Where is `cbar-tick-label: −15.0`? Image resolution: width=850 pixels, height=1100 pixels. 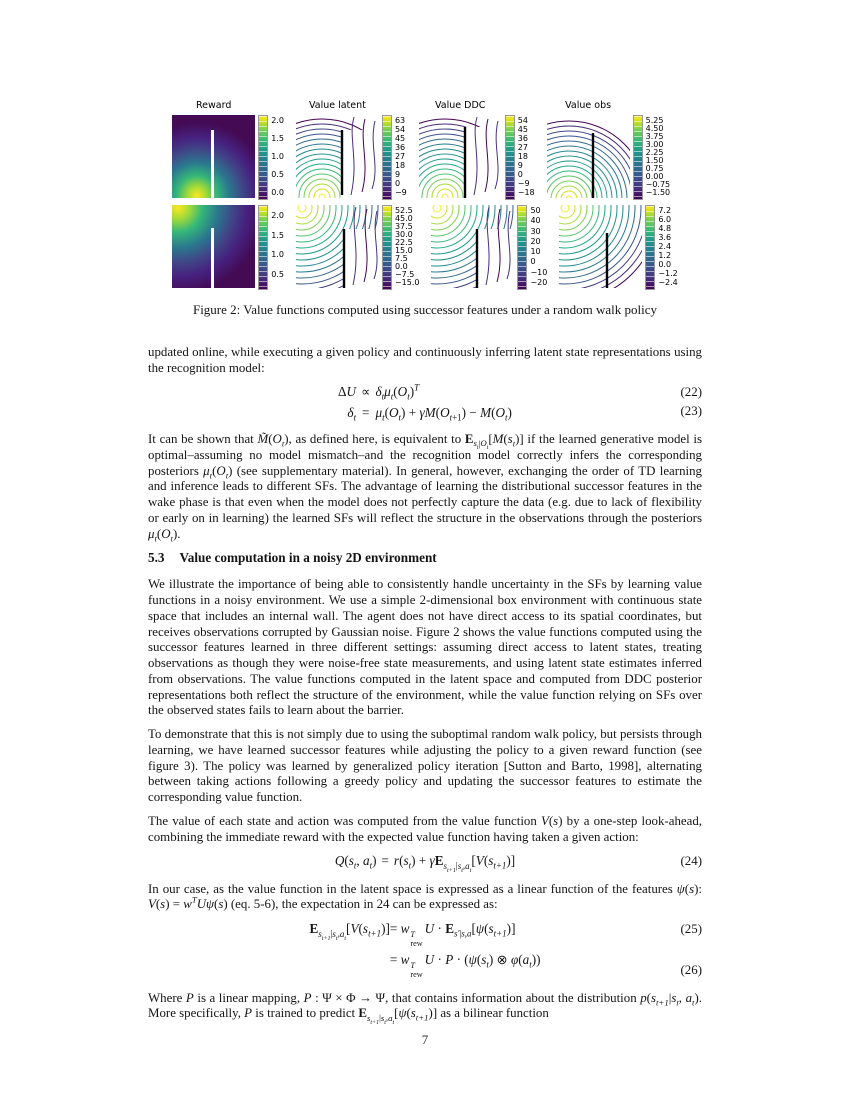 cbar-tick-label: −15.0 is located at coordinates (407, 282).